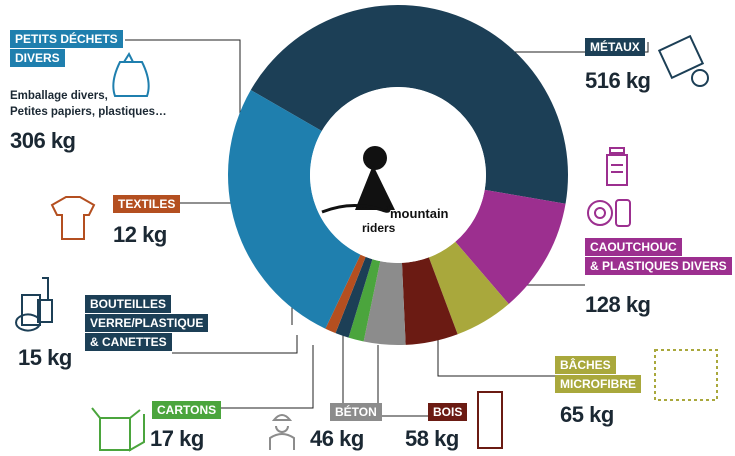 The width and height of the screenshot is (735, 456). I want to click on value-label: 17 kg, so click(177, 438).